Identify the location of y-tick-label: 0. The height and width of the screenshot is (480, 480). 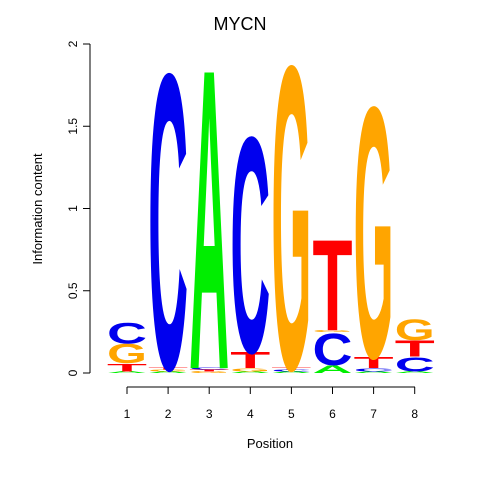
(73, 372).